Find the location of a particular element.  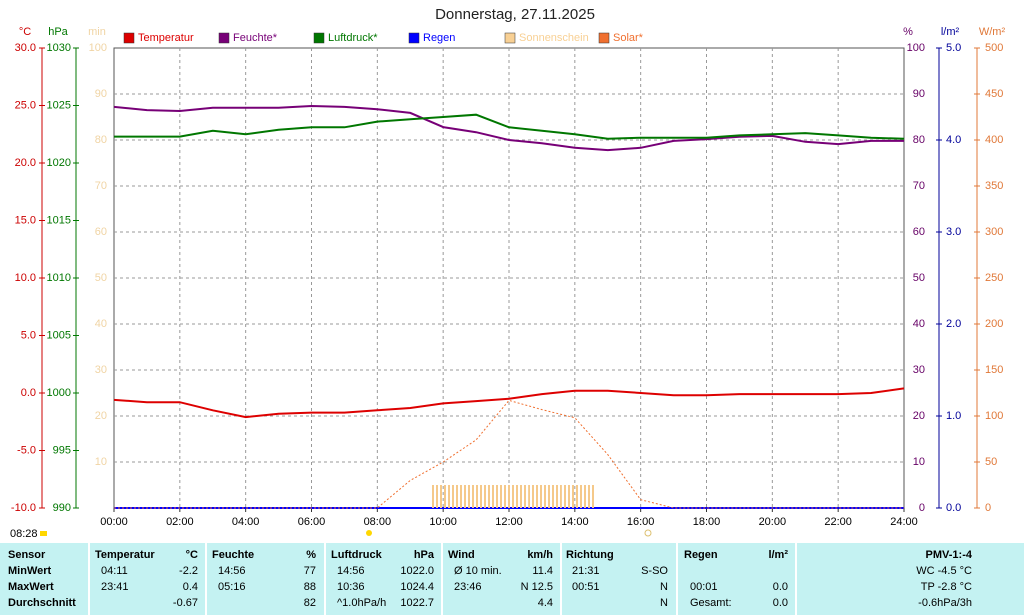

table-cell: 21:31 is located at coordinates (586, 571).